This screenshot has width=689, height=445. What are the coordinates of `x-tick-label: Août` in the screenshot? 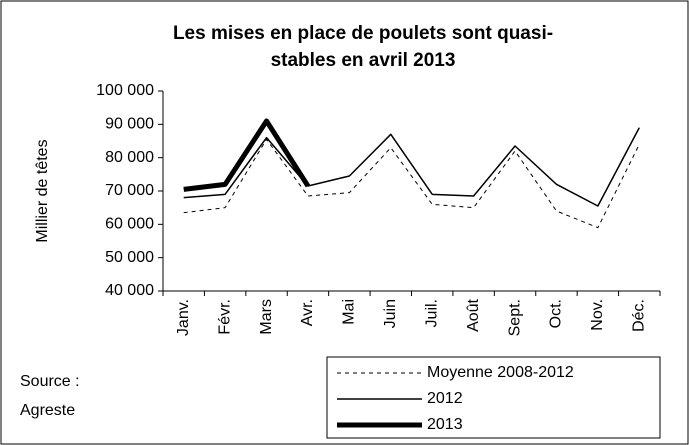 It's located at (473, 314).